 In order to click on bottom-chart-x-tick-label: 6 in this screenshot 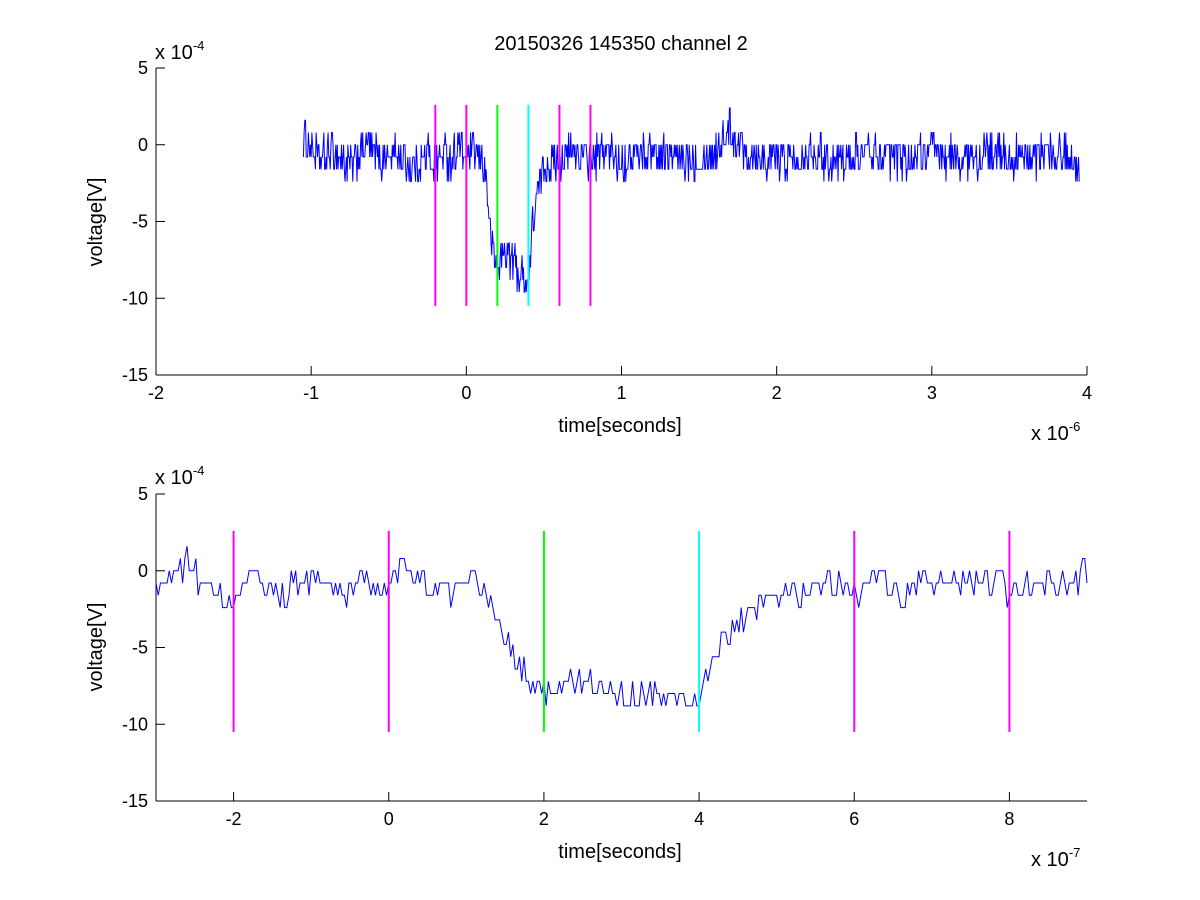, I will do `click(854, 819)`.